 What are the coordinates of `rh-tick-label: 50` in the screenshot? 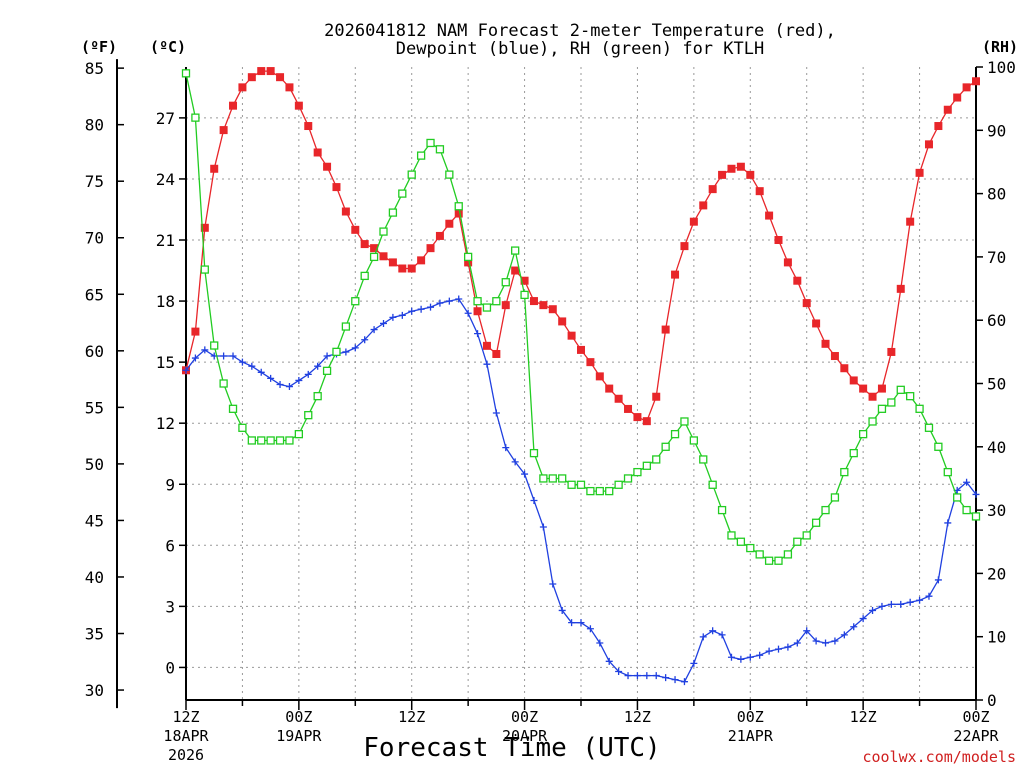 It's located at (996, 384).